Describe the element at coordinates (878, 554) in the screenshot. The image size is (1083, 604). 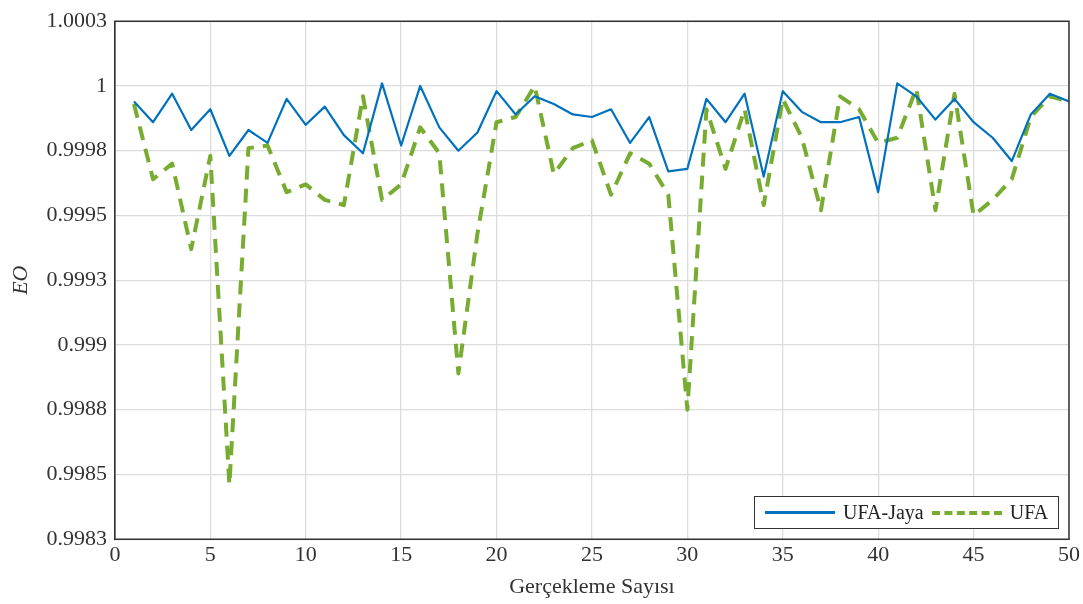
I see `x-tick-label: 40` at that location.